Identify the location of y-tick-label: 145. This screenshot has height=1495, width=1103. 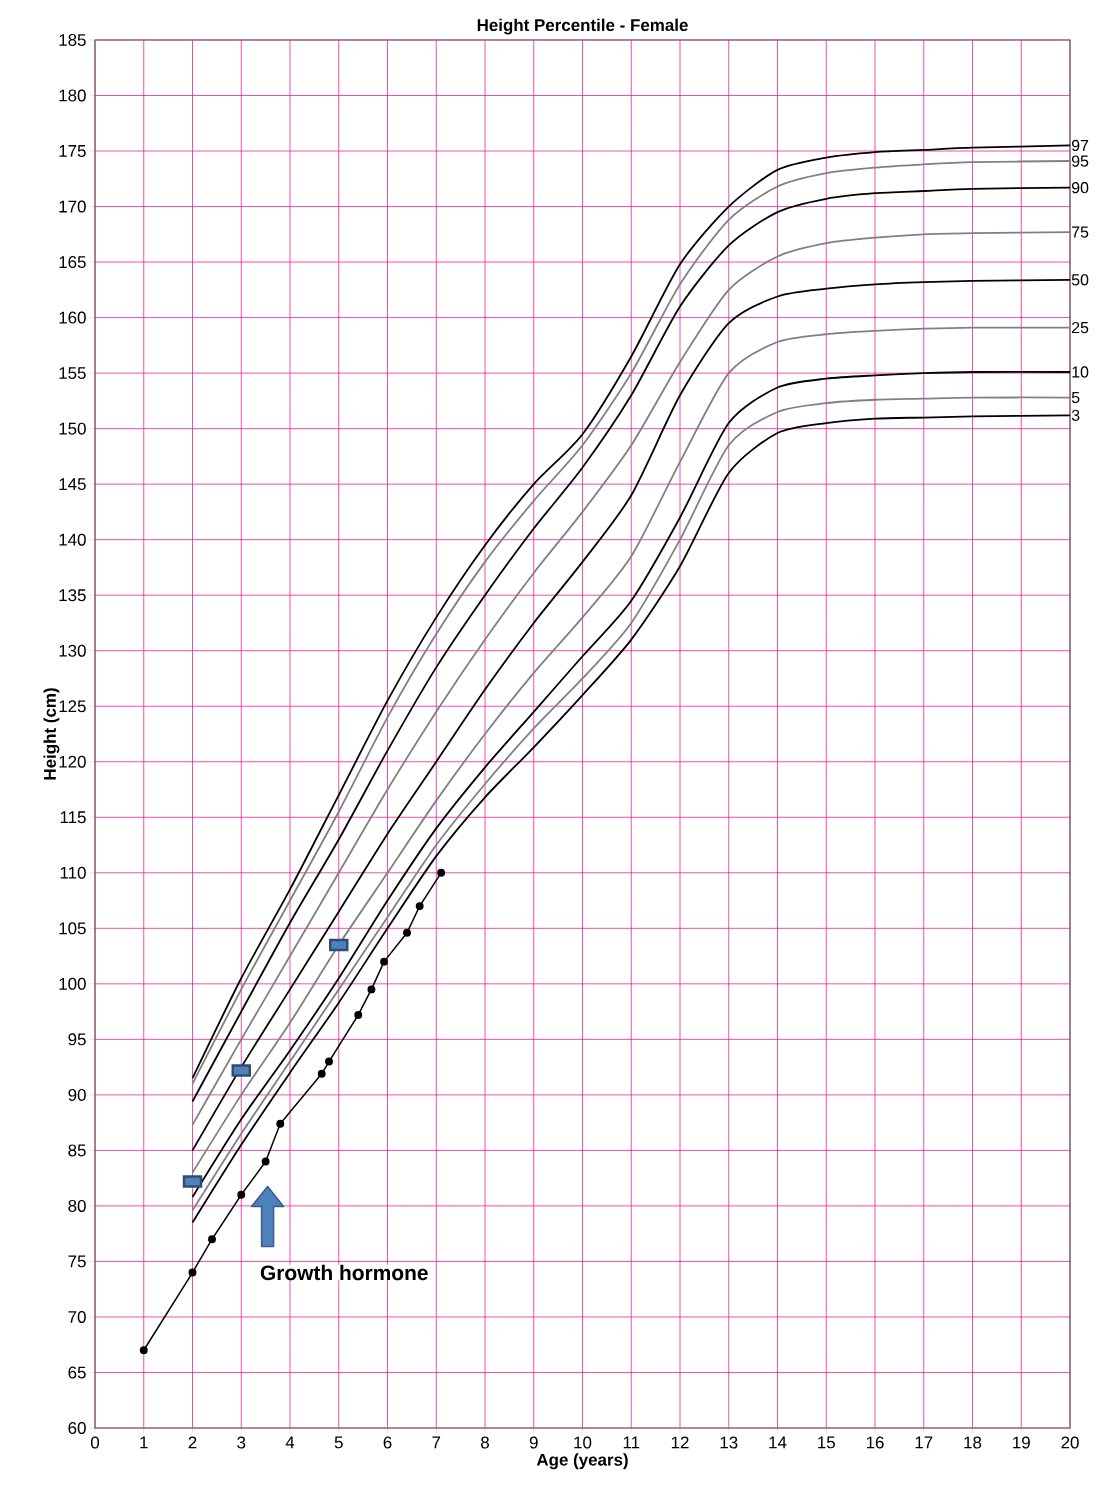
(72, 484).